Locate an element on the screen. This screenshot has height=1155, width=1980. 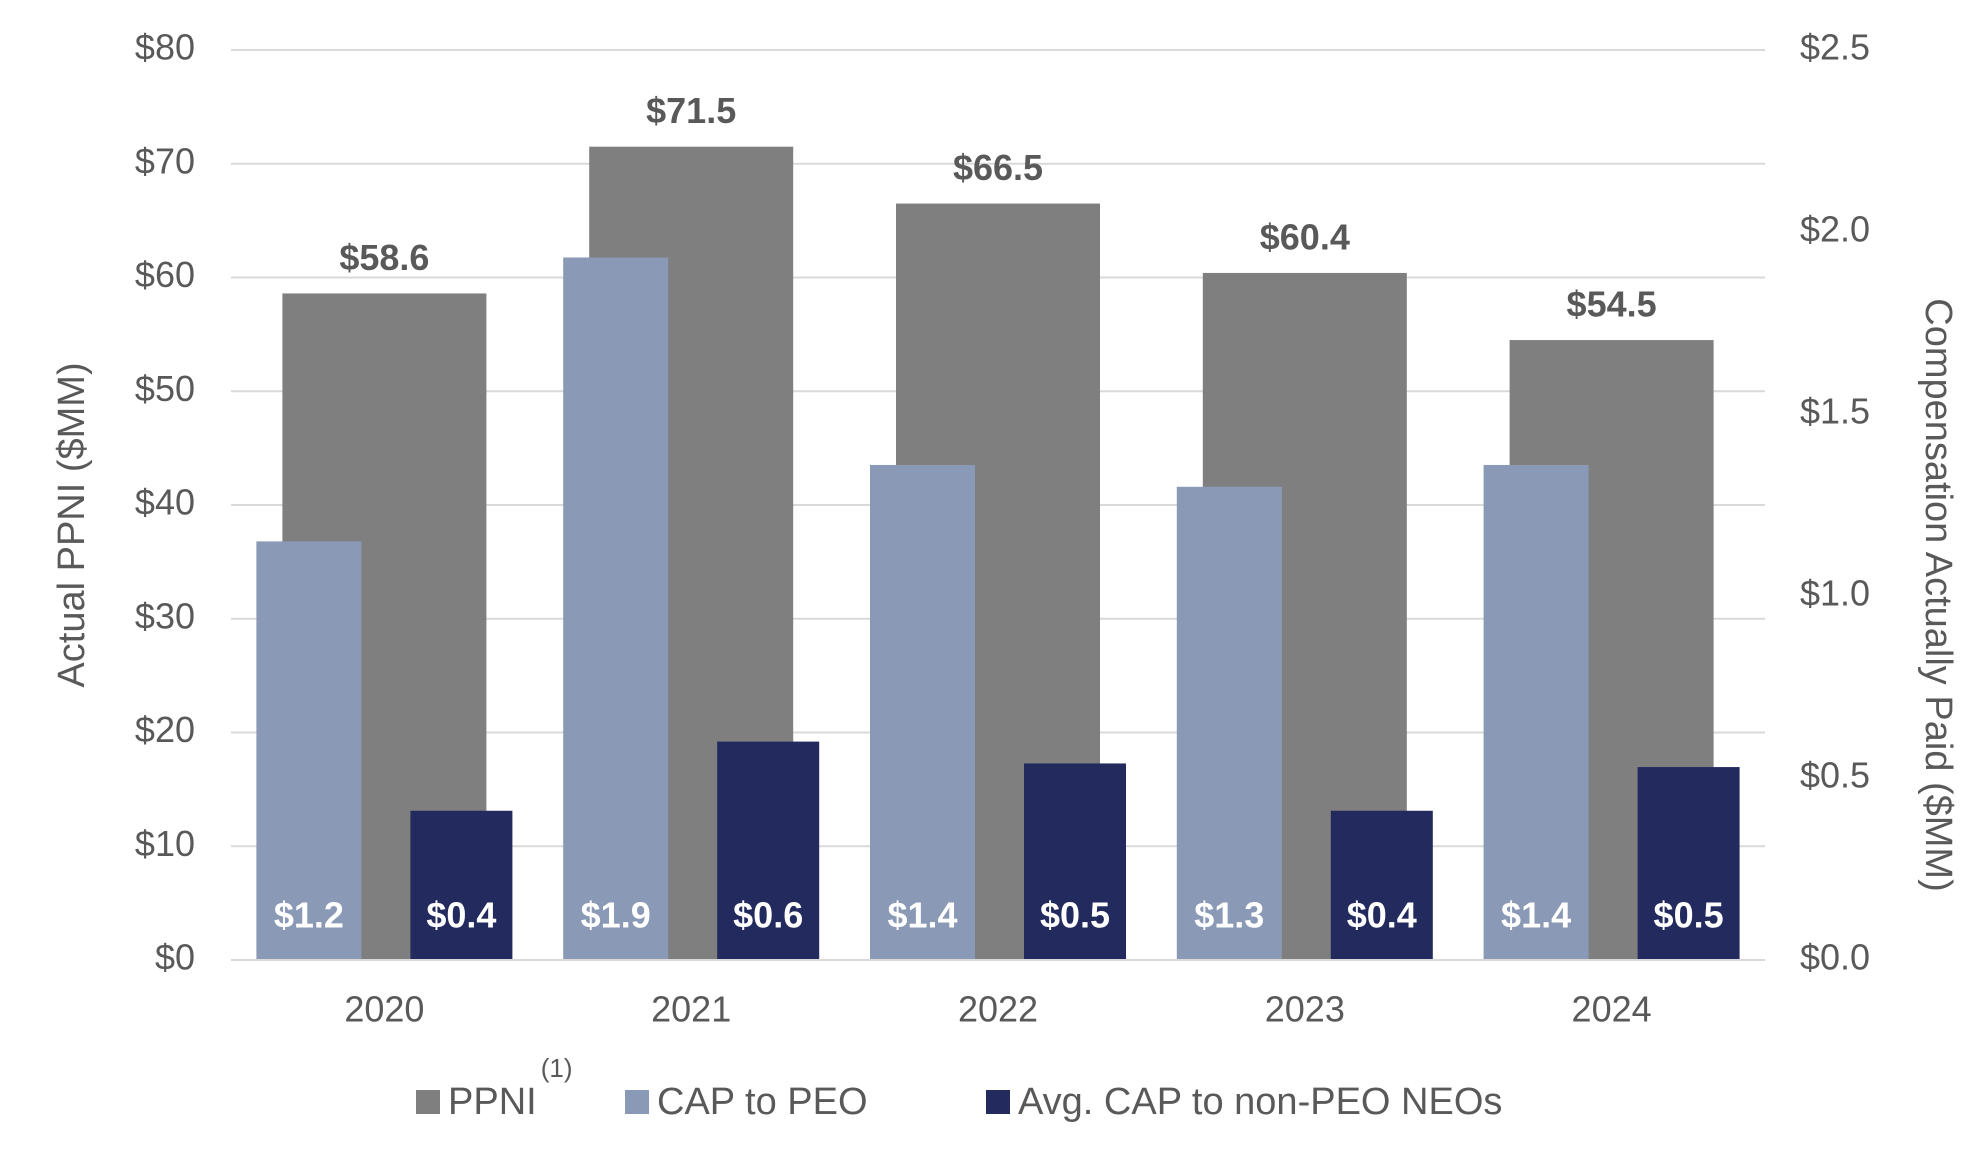
y2-tick-label: $0.5 is located at coordinates (1835, 775).